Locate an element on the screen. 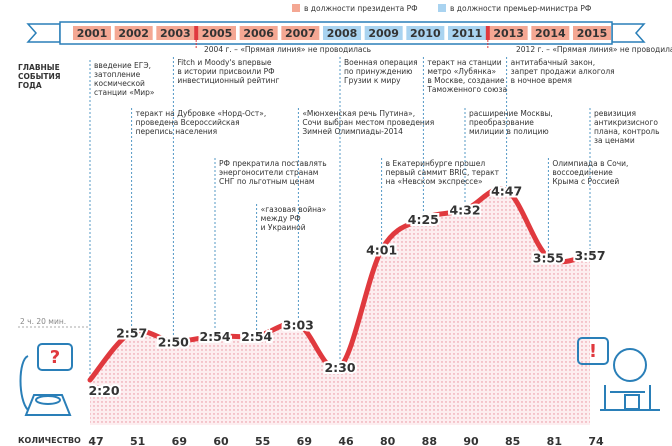 The height and width of the screenshot is (446, 672). value-label: 4:25 is located at coordinates (423, 219).